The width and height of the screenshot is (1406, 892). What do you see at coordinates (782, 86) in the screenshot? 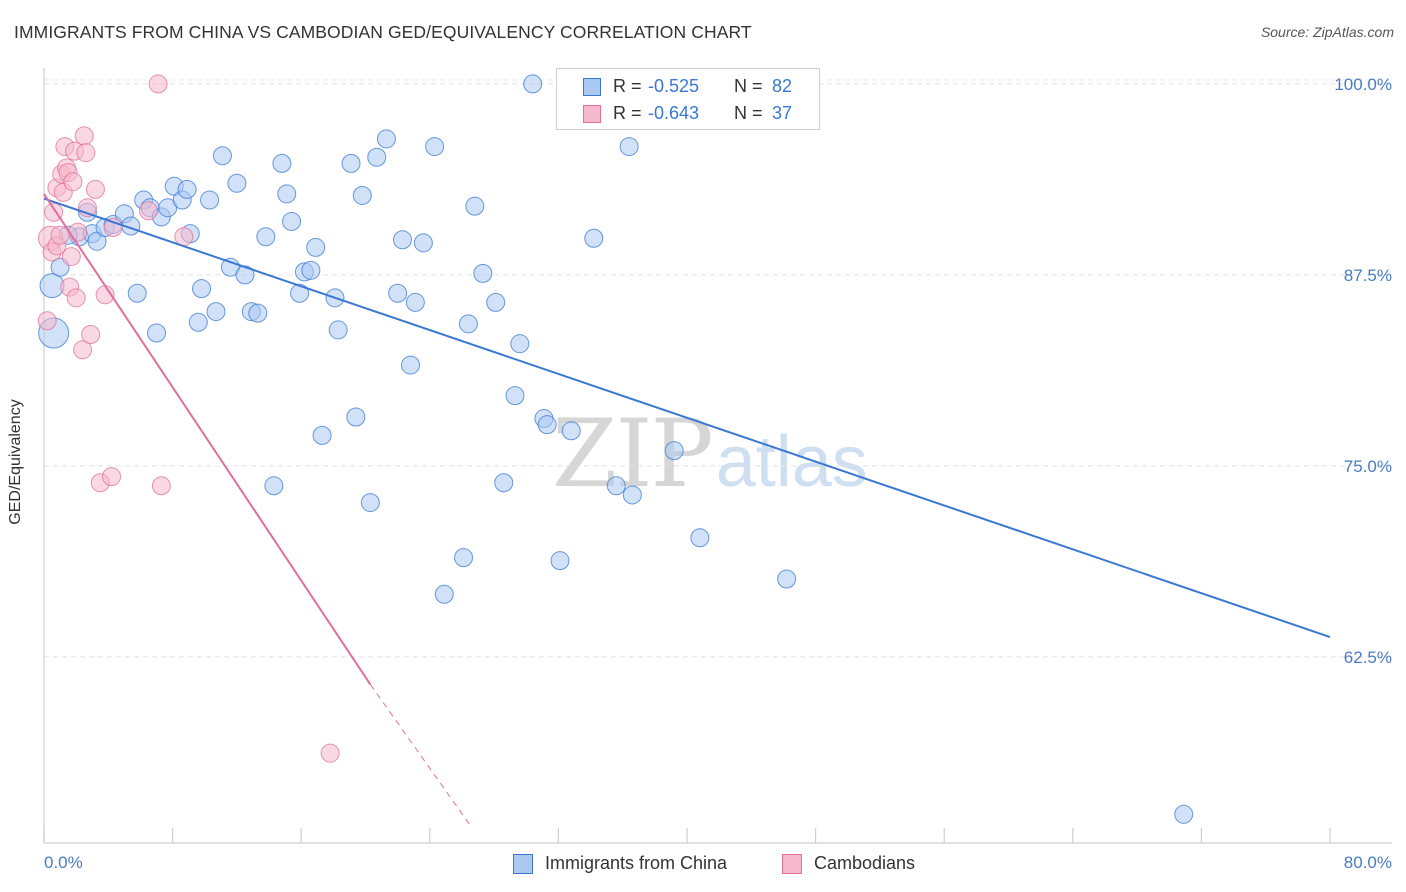
I see `n-value: 82` at bounding box center [782, 86].